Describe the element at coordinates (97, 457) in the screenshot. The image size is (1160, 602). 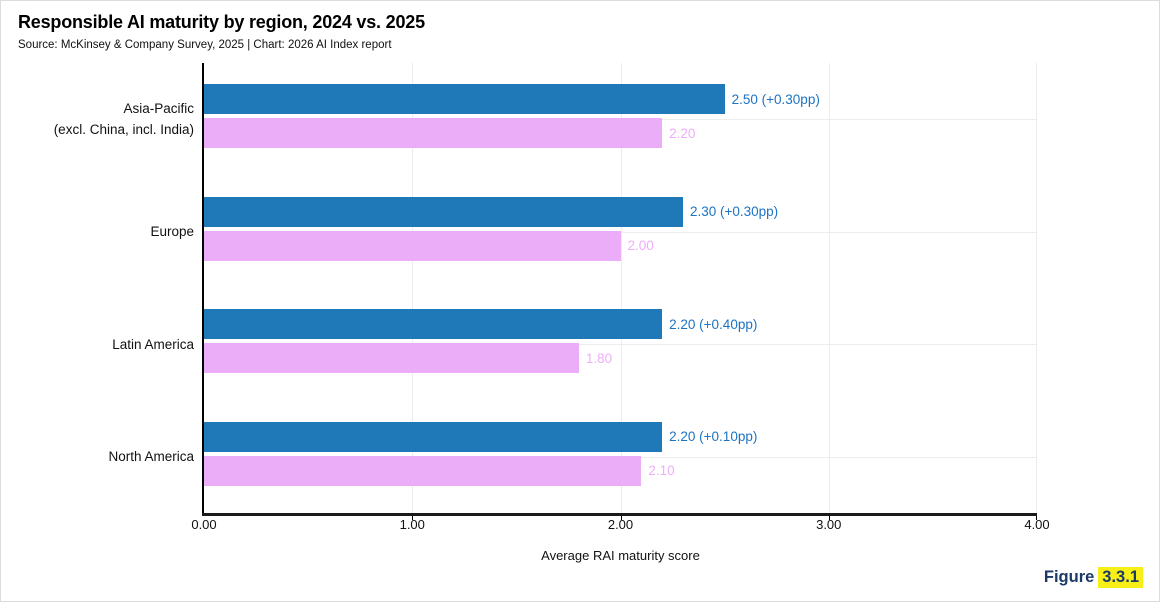
I see `category-label: North America` at that location.